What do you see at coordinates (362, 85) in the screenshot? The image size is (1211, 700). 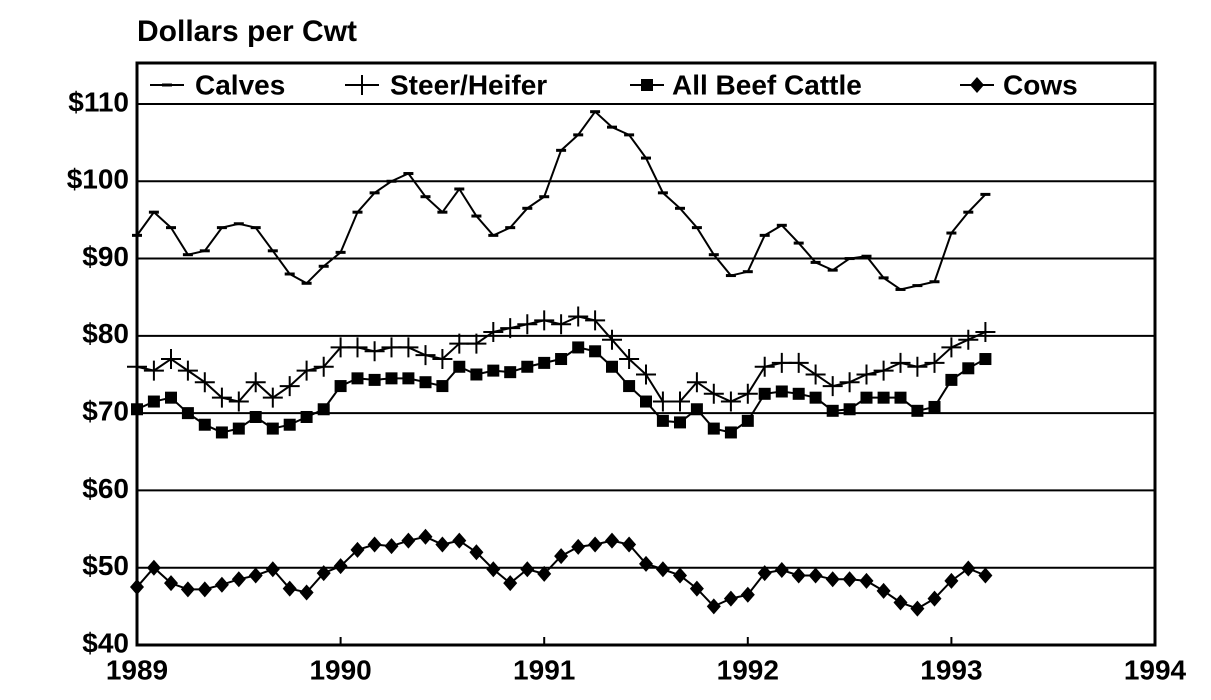 I see `legend-marker` at bounding box center [362, 85].